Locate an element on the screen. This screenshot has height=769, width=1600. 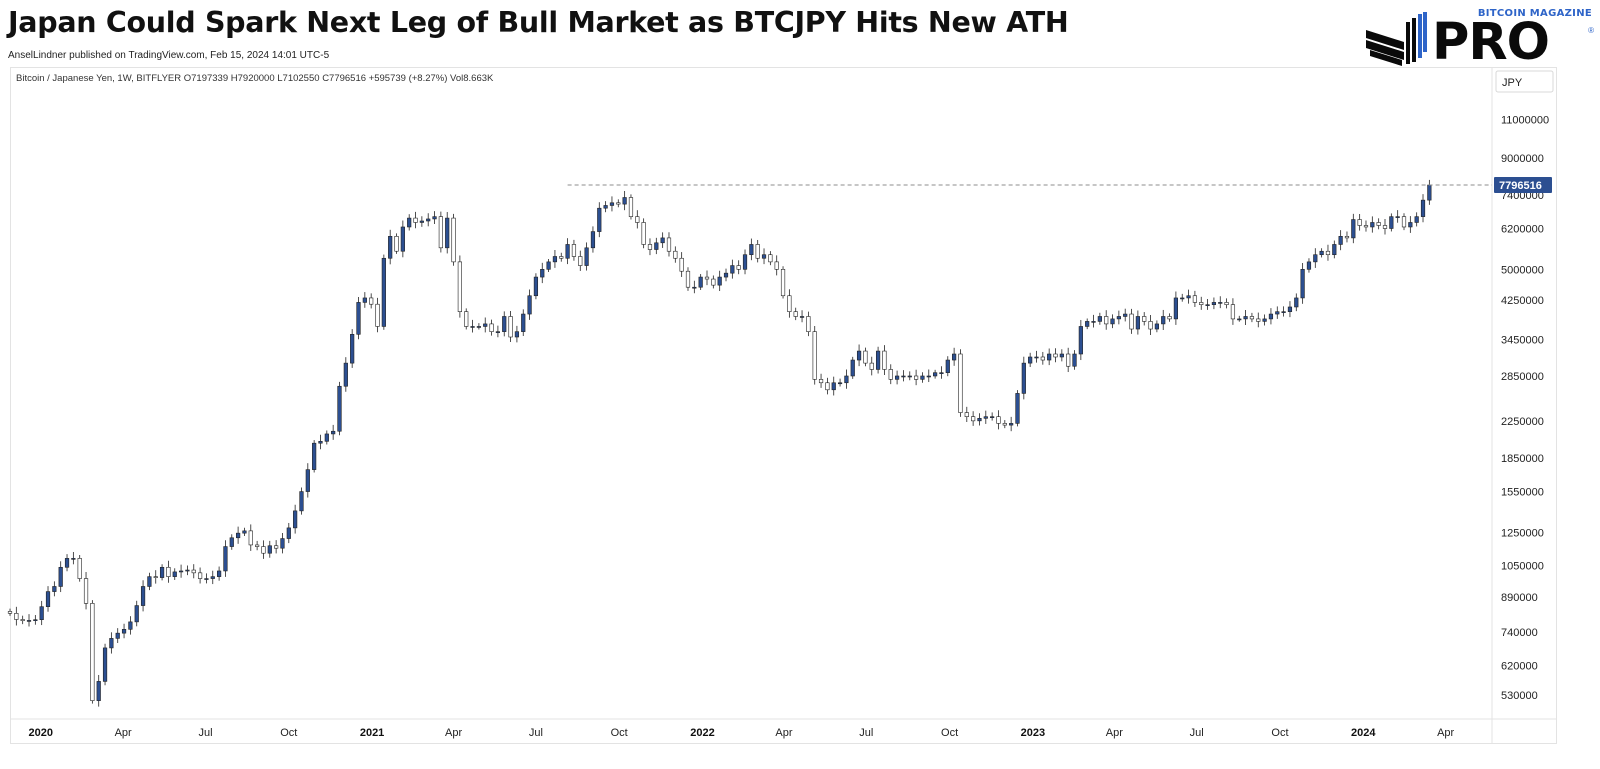
legend-volume: Vol8.663K is located at coordinates (472, 78).